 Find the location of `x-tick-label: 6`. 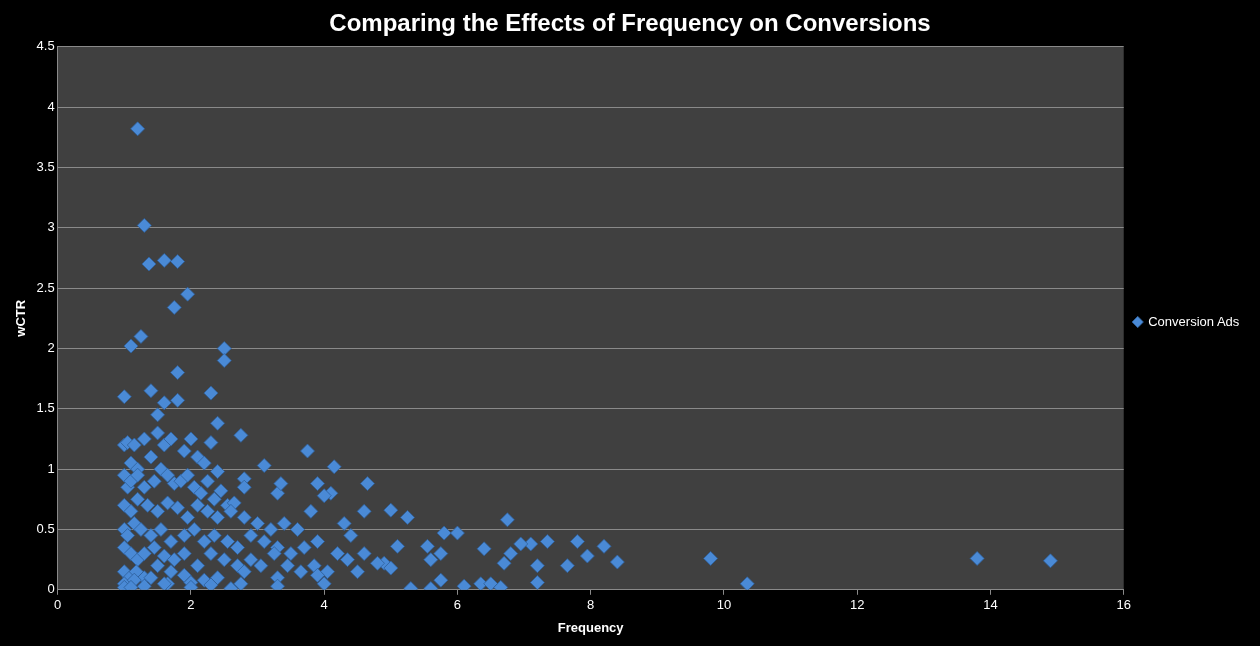

x-tick-label: 6 is located at coordinates (457, 605).